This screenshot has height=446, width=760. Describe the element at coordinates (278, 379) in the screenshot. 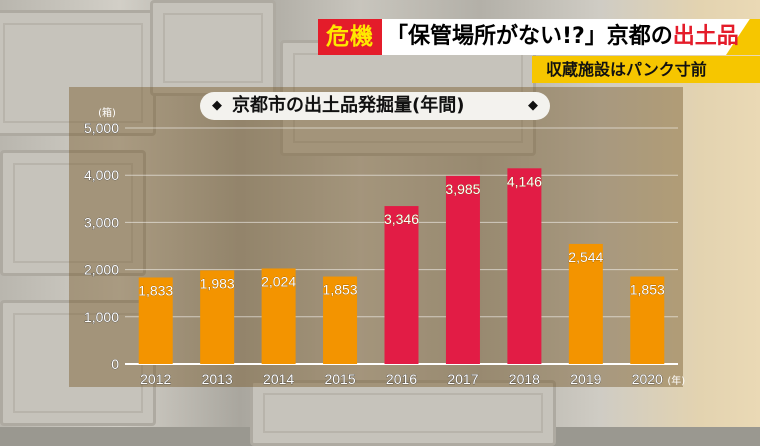

I see `x-tick-label: 2014` at that location.